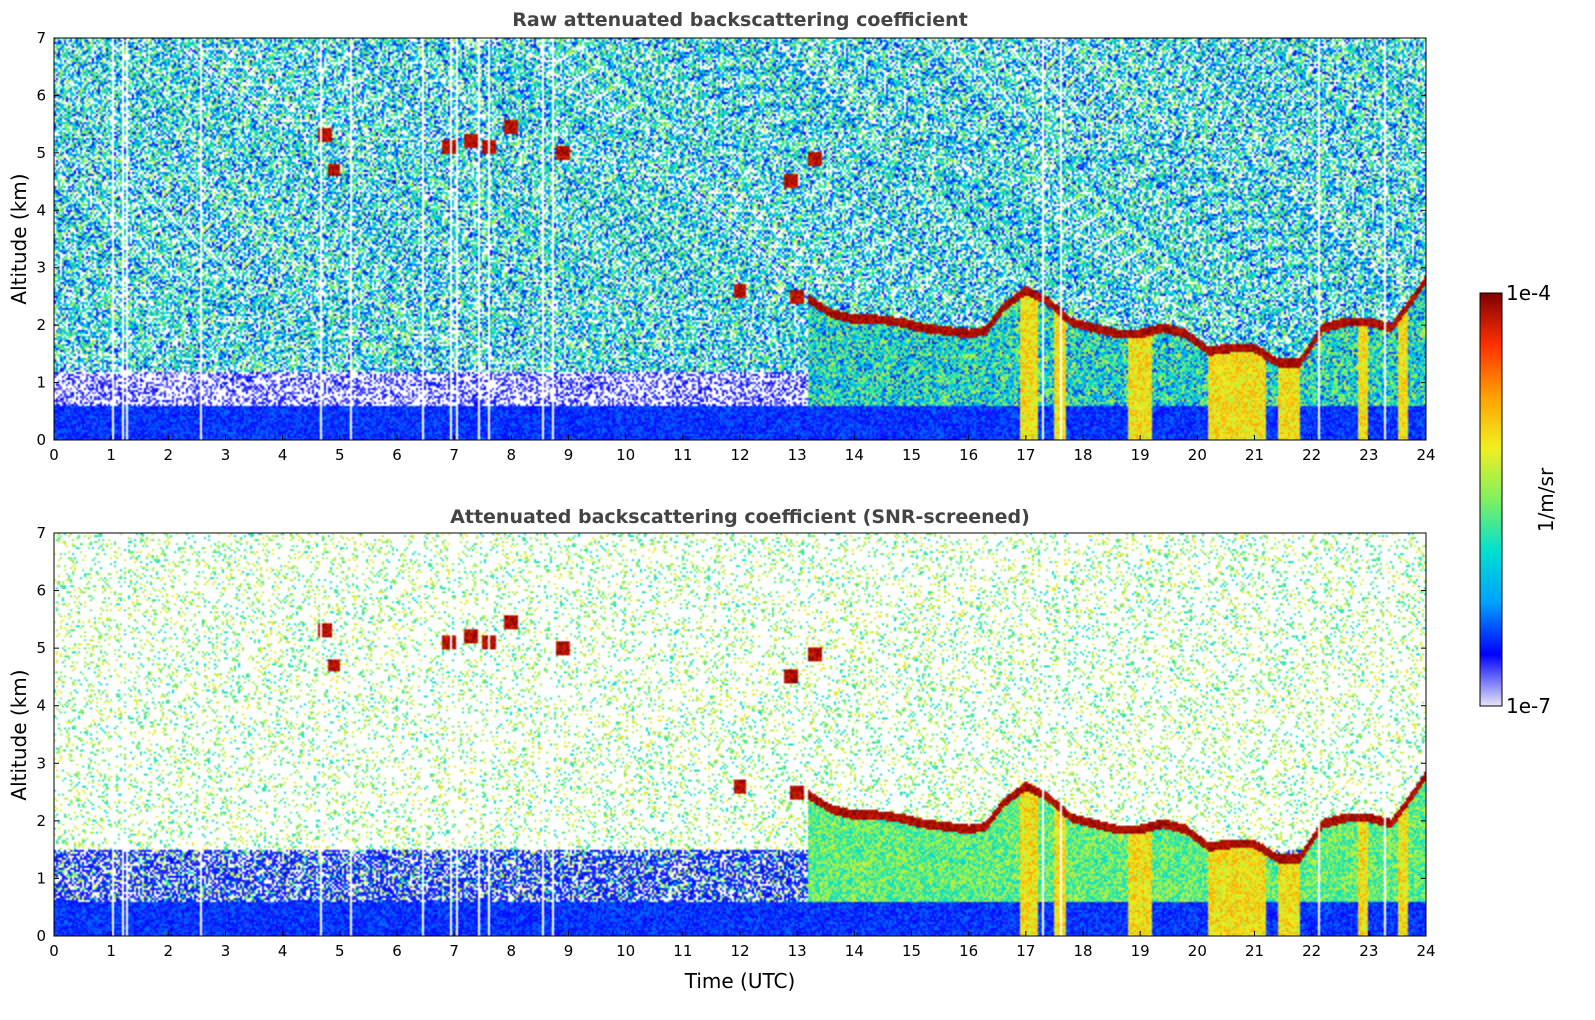 This screenshot has height=1020, width=1595. Describe the element at coordinates (1491, 499) in the screenshot. I see `colorbar-gradient` at that location.